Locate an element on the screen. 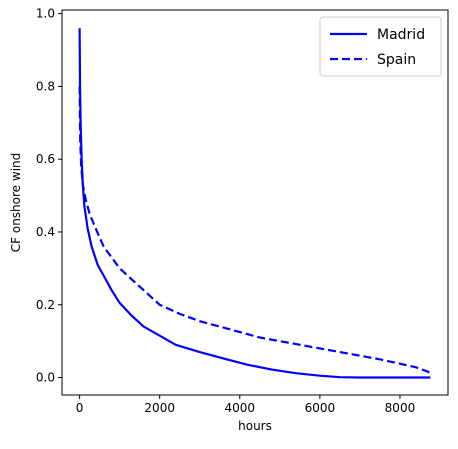  y-axis-label: CF onshore wind is located at coordinates (16, 202).